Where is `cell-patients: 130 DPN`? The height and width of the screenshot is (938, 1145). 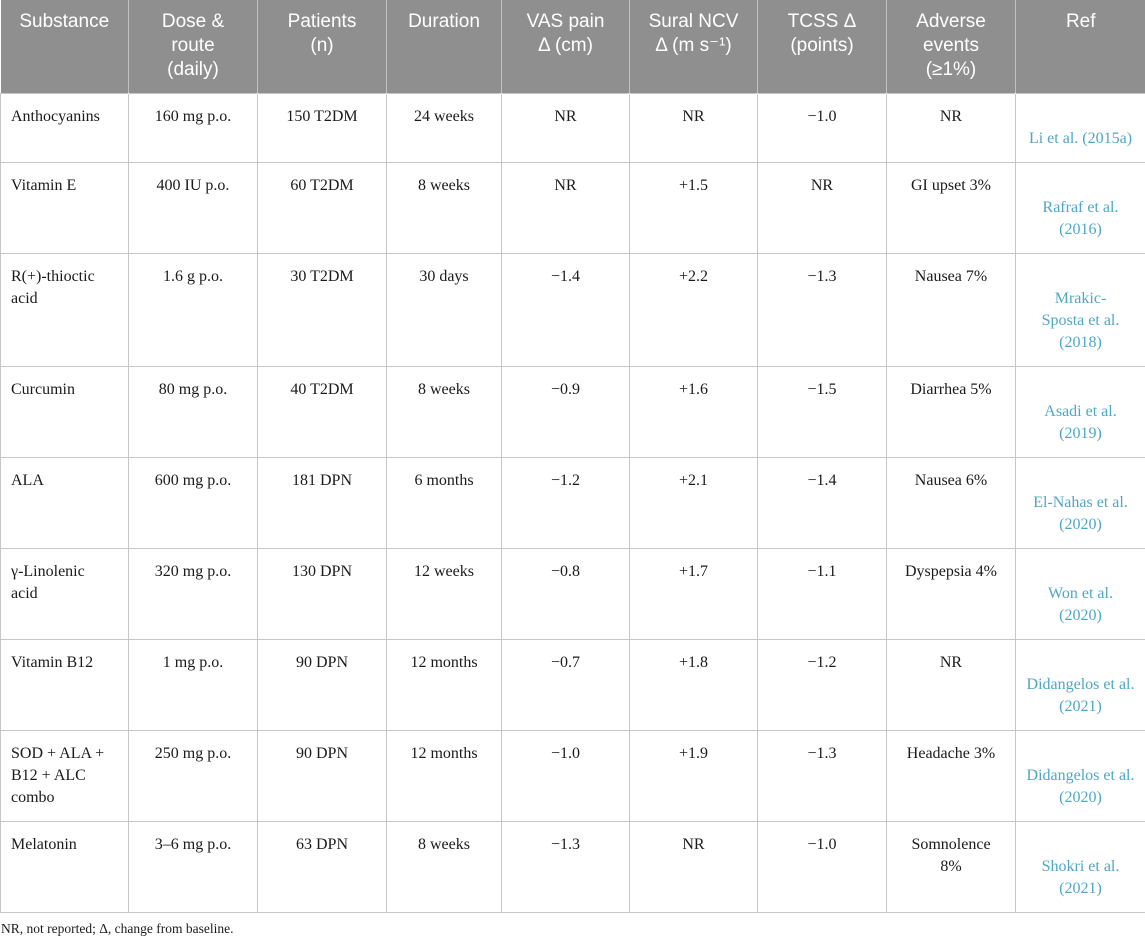 cell-patients: 130 DPN is located at coordinates (322, 593).